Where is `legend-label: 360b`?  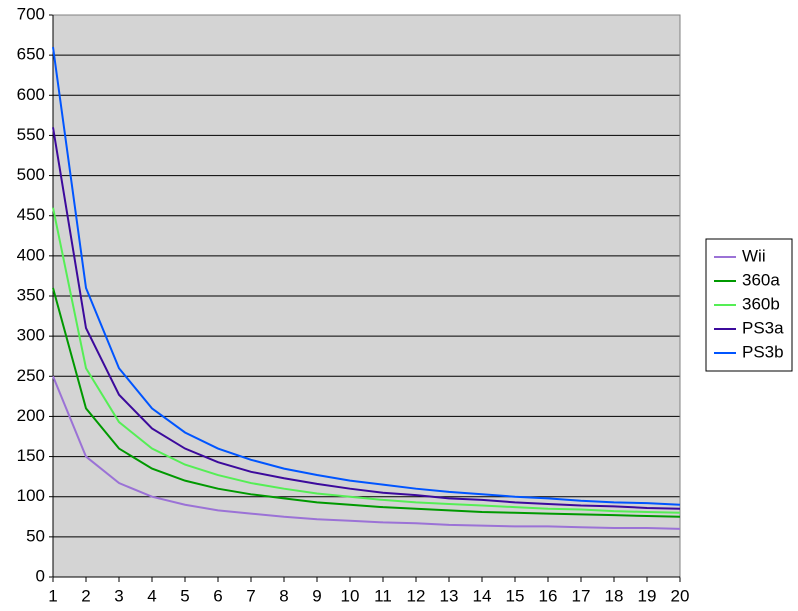
legend-label: 360b is located at coordinates (761, 303).